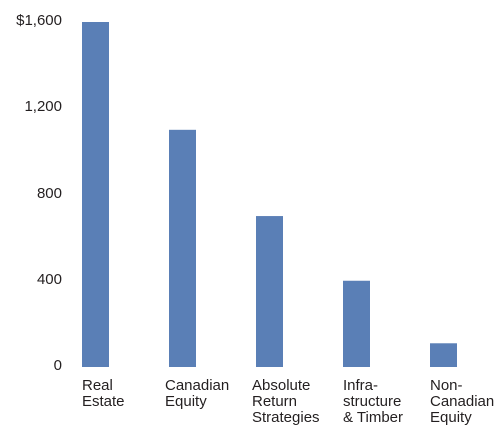 Image resolution: width=500 pixels, height=441 pixels. Describe the element at coordinates (49, 279) in the screenshot. I see `y-tick-label: 400` at that location.